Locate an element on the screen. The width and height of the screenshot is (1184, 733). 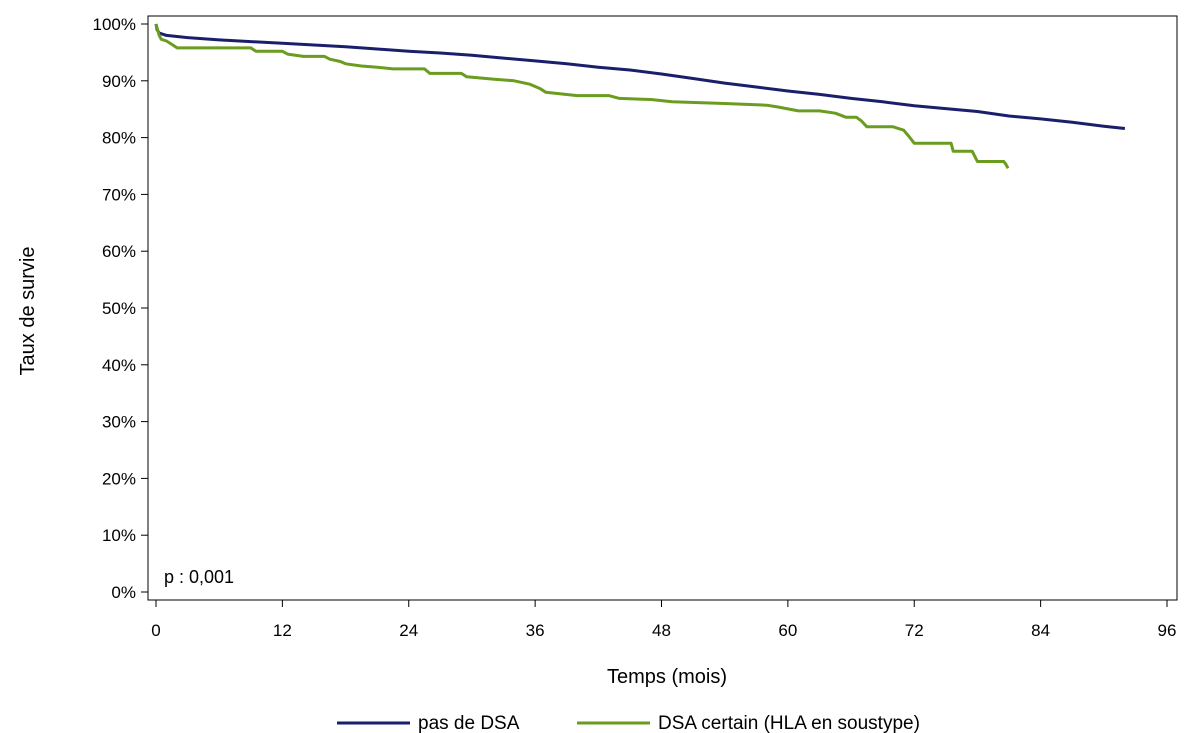
y-tick-label: 90% is located at coordinates (119, 81).